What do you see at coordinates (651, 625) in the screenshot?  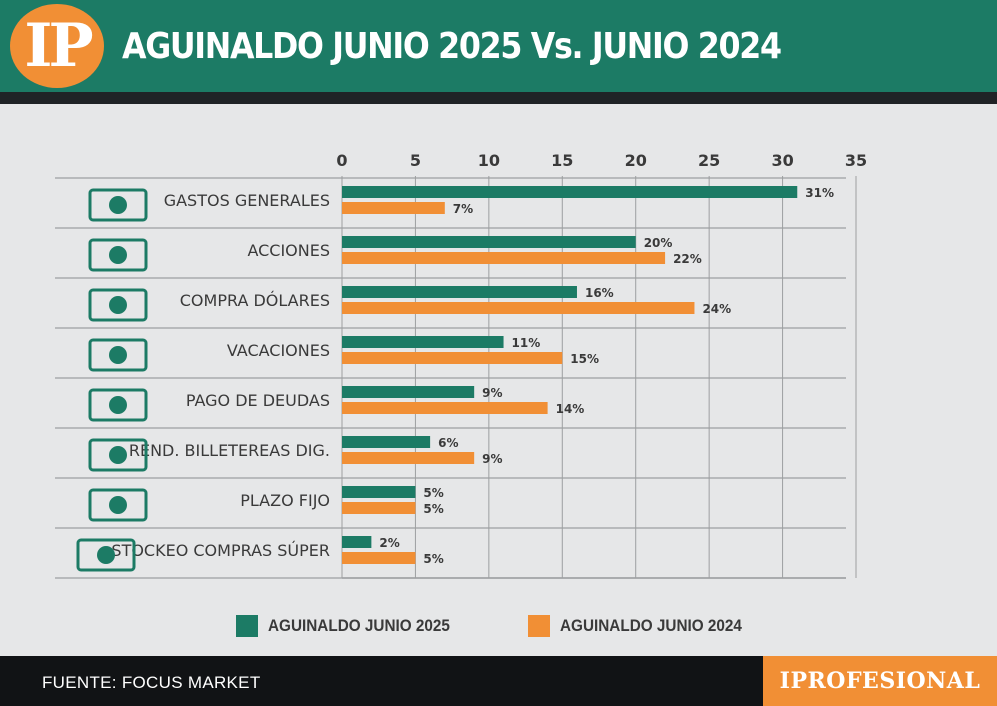 I see `legend-label-2024: AGUINALDO JUNIO 2024` at bounding box center [651, 625].